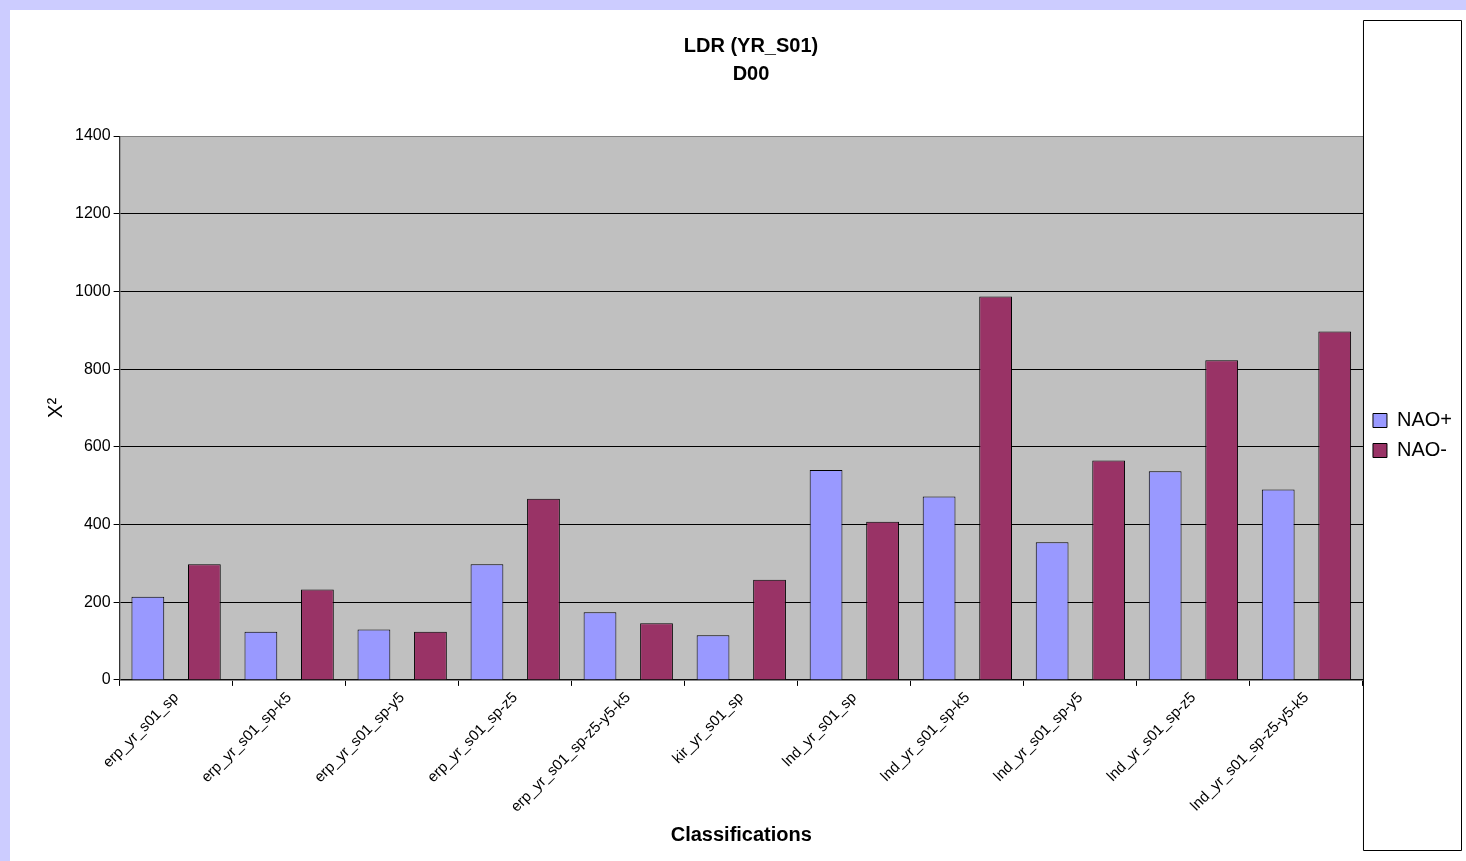 The width and height of the screenshot is (1466, 861). What do you see at coordinates (93, 290) in the screenshot?
I see `y-tick-label: 1000` at bounding box center [93, 290].